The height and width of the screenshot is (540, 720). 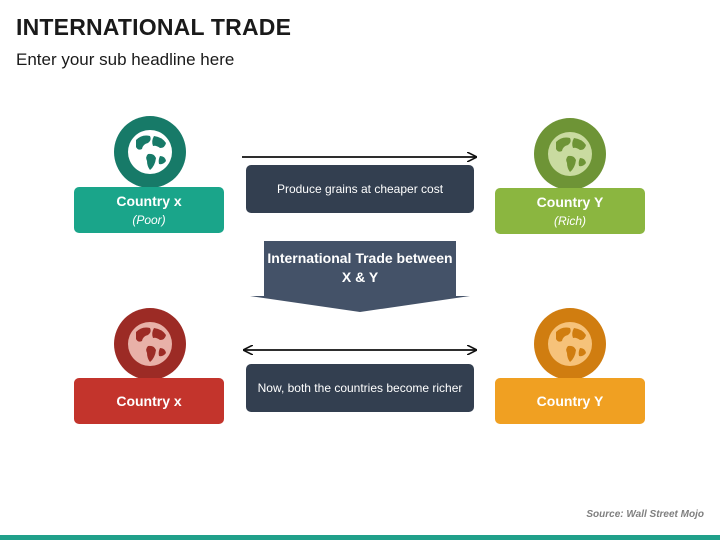 I want to click on country-x-poor-box: Country x (Poor), so click(x=149, y=210).